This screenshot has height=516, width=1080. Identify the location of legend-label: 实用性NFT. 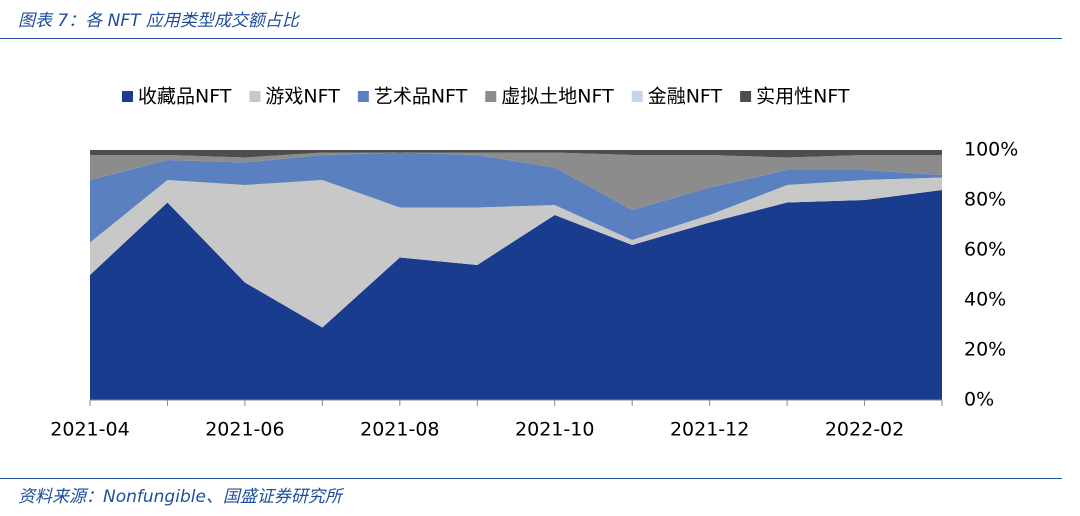
(803, 97).